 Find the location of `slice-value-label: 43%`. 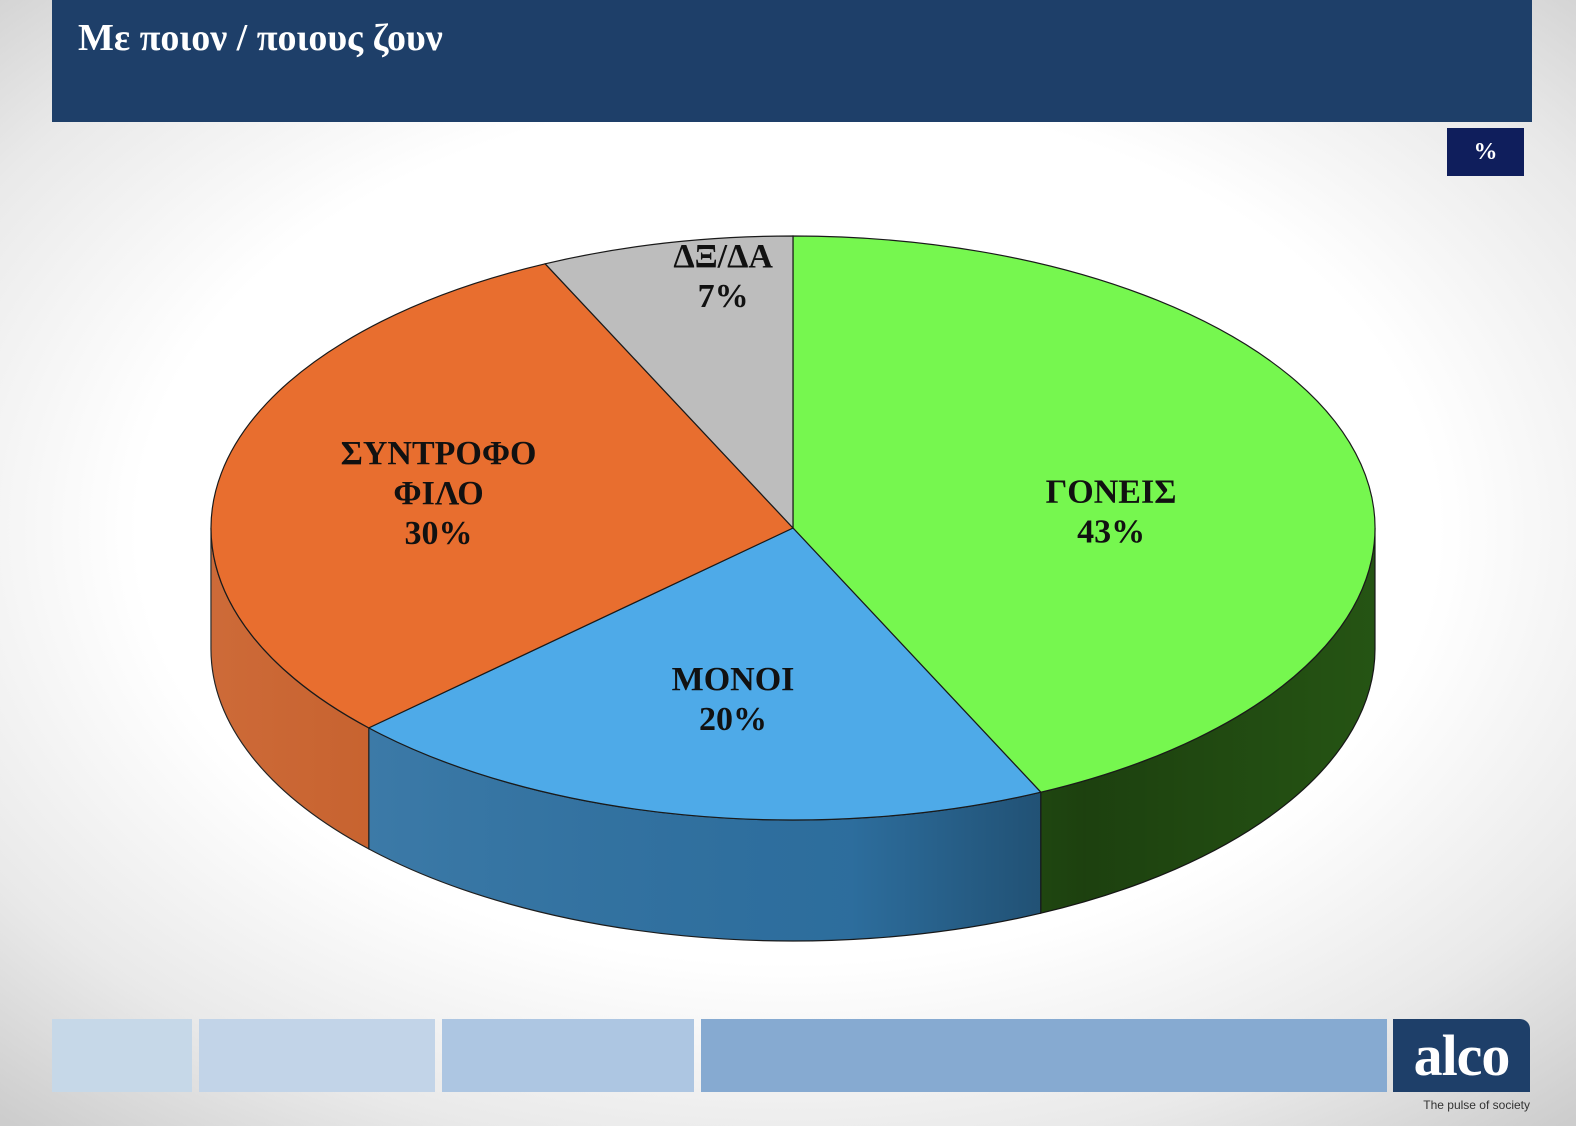

slice-value-label: 43% is located at coordinates (1111, 532).